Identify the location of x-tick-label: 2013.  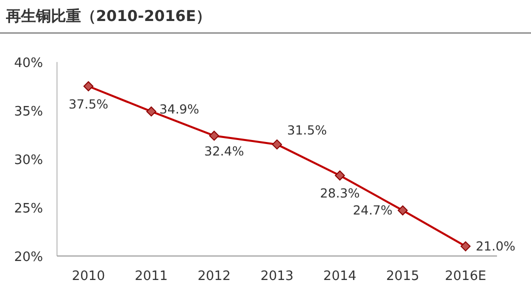
(277, 276).